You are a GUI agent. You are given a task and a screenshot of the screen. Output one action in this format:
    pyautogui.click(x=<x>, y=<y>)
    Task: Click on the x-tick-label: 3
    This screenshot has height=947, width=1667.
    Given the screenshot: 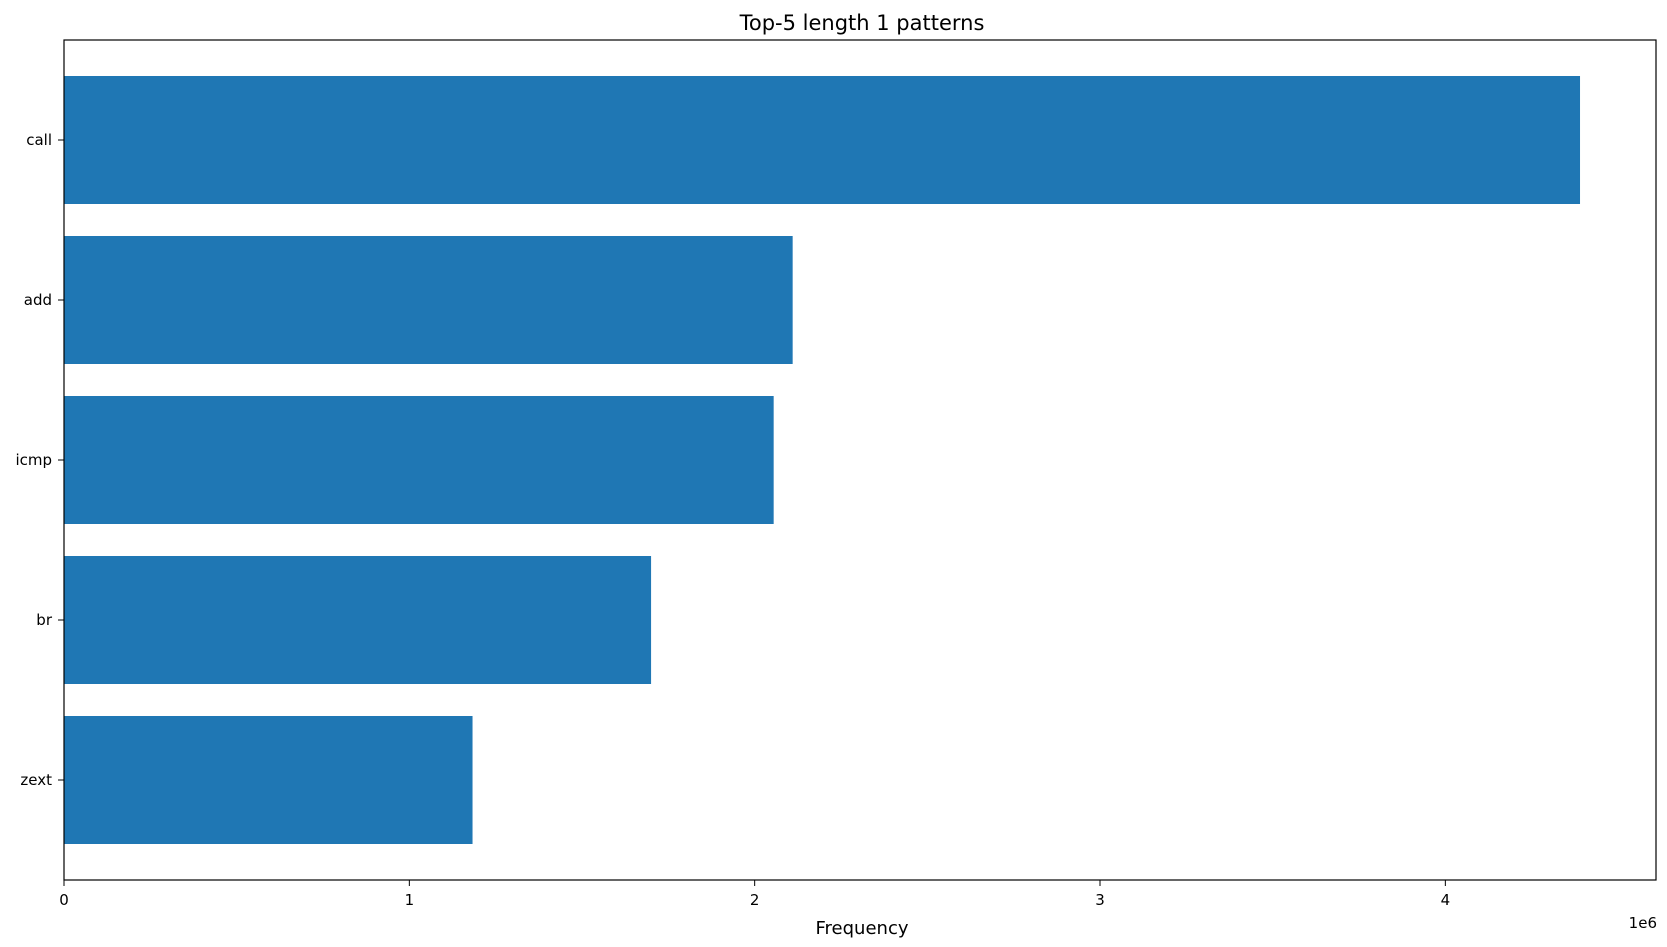 What is the action you would take?
    pyautogui.click(x=1100, y=900)
    